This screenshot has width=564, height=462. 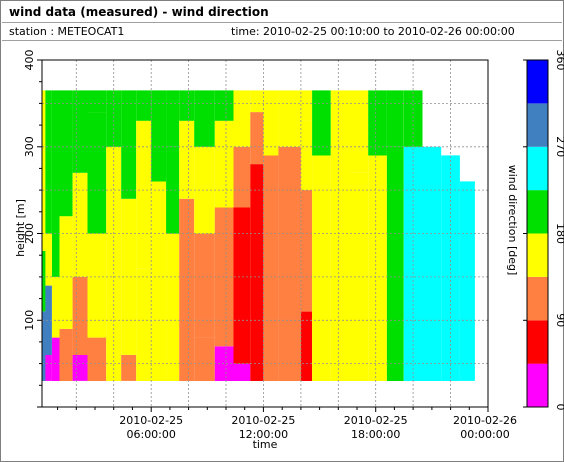 I want to click on chart-title: wind data (measured) - wind direction, so click(x=139, y=12).